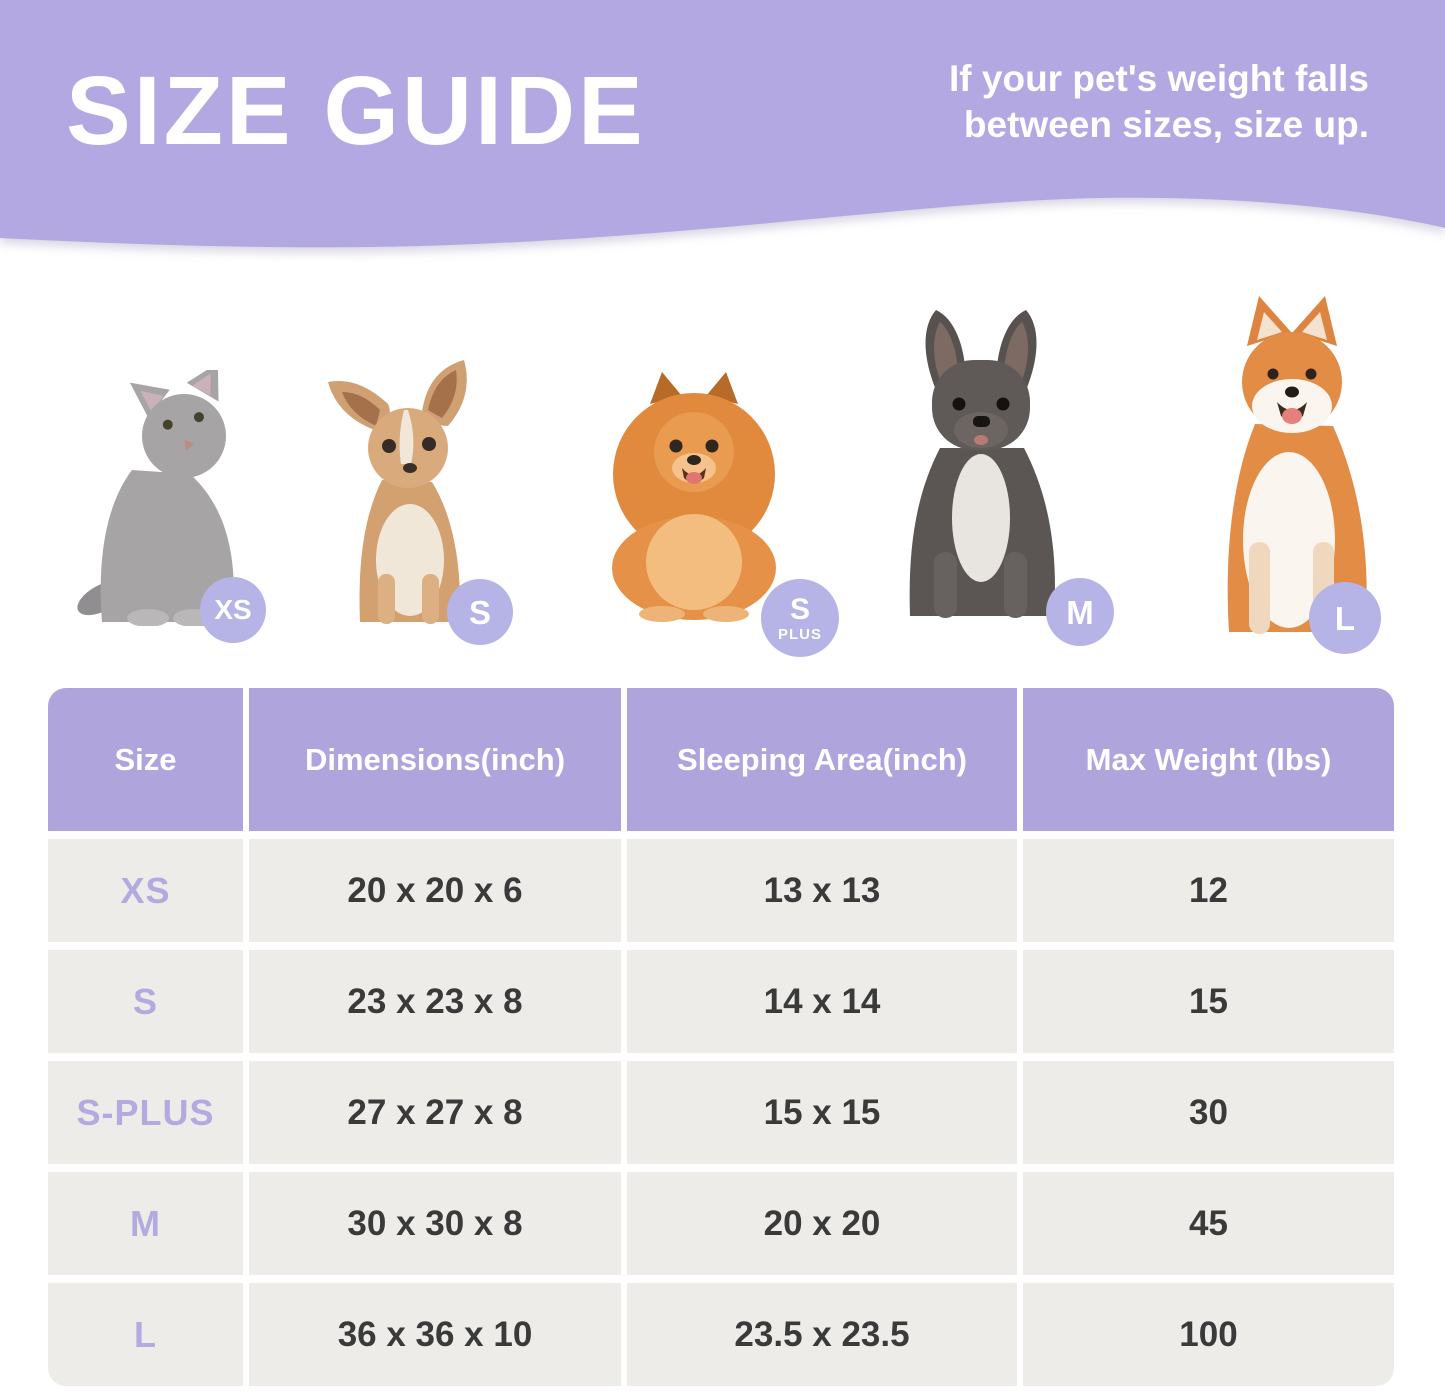 The height and width of the screenshot is (1397, 1445). Describe the element at coordinates (145, 1112) in the screenshot. I see `table-cell-size-splus: S-PLUS` at that location.